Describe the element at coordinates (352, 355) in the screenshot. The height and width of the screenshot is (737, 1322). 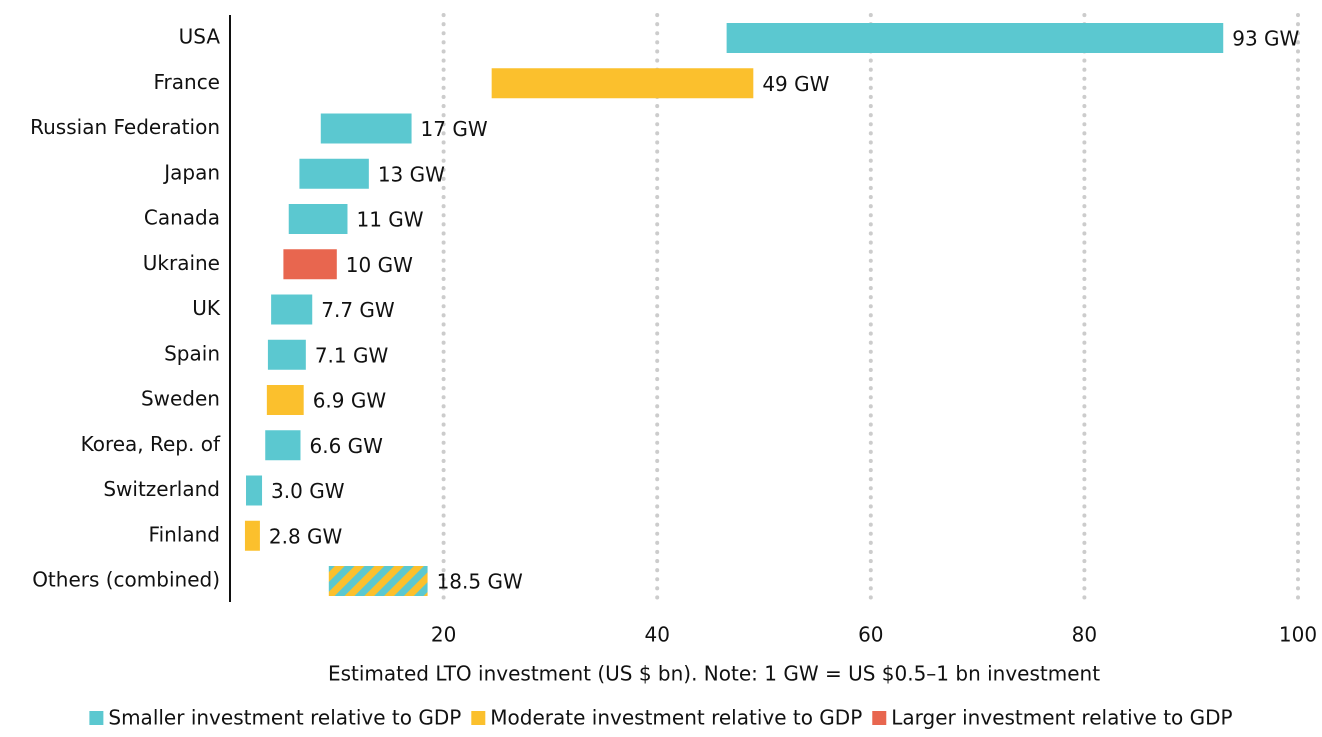
I see `value-label: 7.1 GW` at that location.